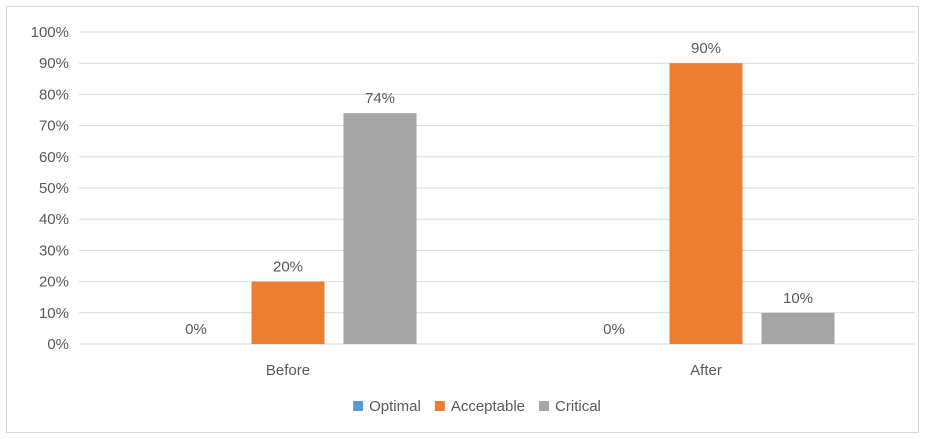 Image resolution: width=926 pixels, height=439 pixels. What do you see at coordinates (54, 282) in the screenshot?
I see `y-tick-label: 20%` at bounding box center [54, 282].